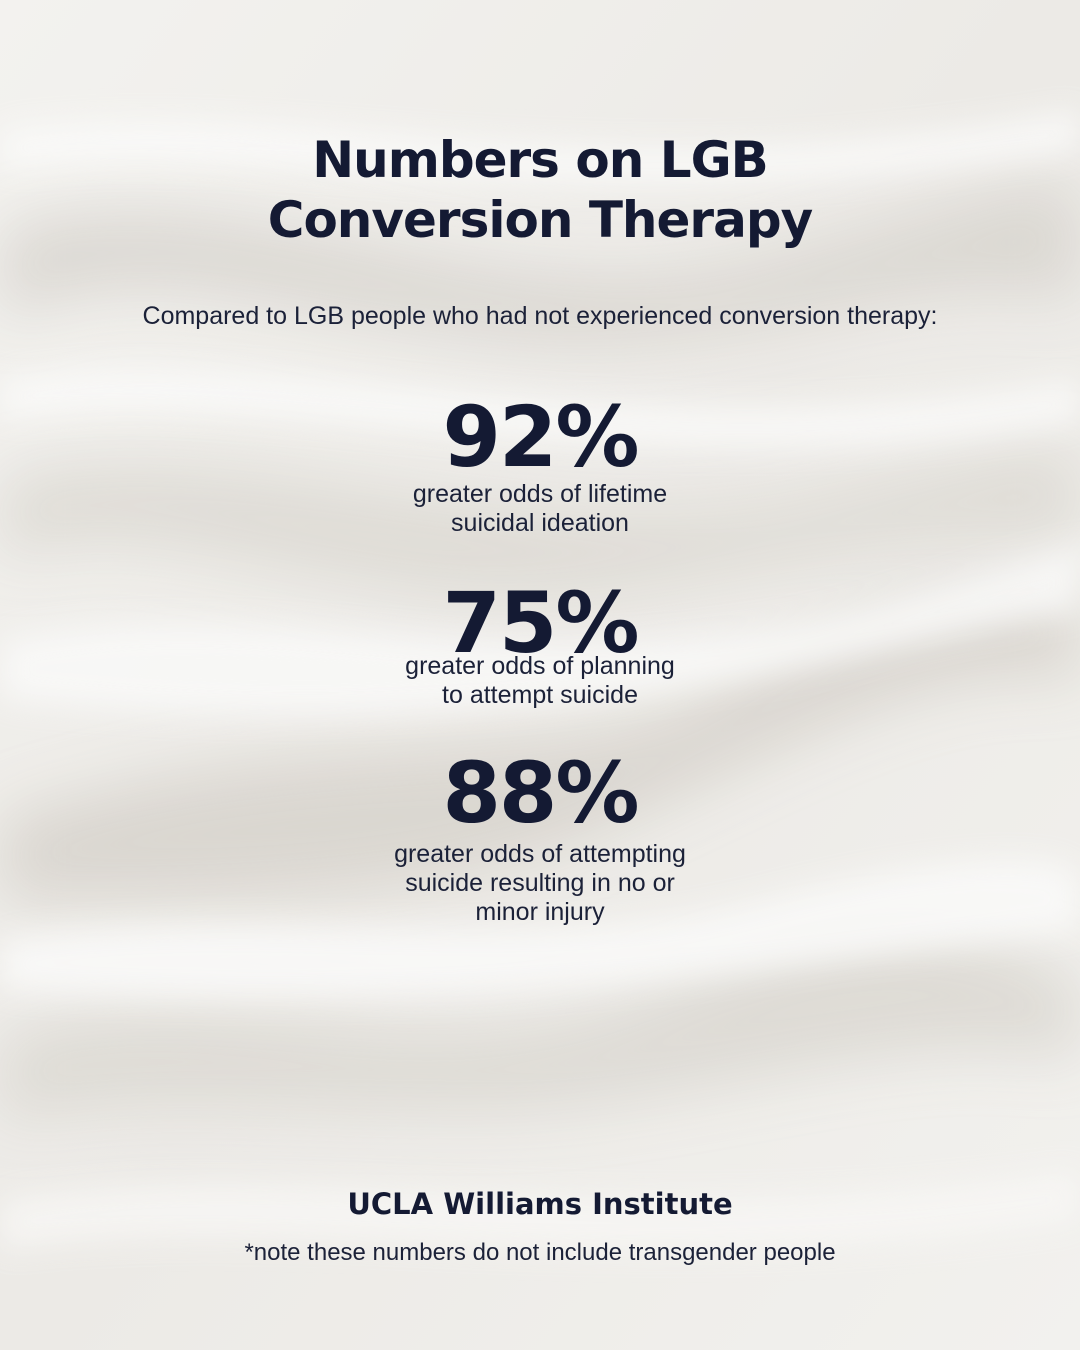 This screenshot has width=1080, height=1350. I want to click on stat-value: 92%, so click(540, 437).